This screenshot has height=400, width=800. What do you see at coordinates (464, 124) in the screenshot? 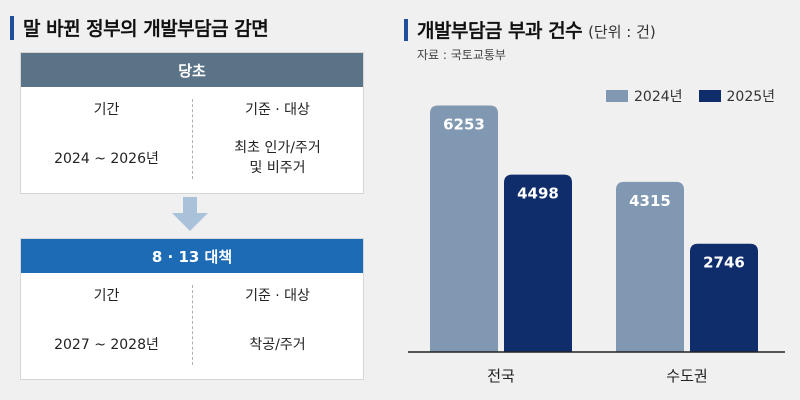
I see `bar-value-label: 6253` at bounding box center [464, 124].